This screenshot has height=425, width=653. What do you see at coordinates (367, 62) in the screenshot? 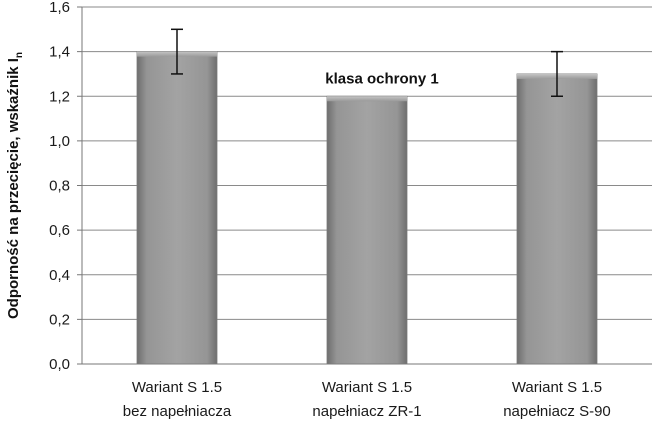
I see `error-bars` at bounding box center [367, 62].